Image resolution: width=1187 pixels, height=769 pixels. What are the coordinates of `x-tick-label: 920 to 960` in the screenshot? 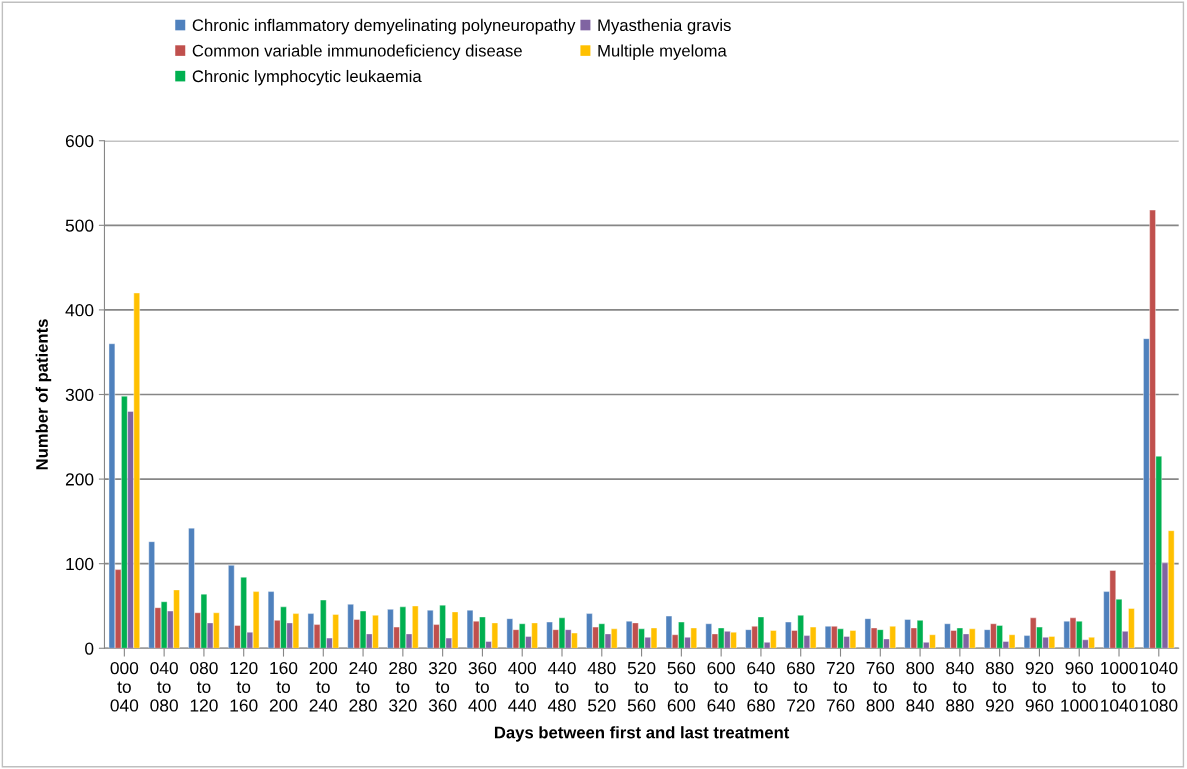 It's located at (1039, 686).